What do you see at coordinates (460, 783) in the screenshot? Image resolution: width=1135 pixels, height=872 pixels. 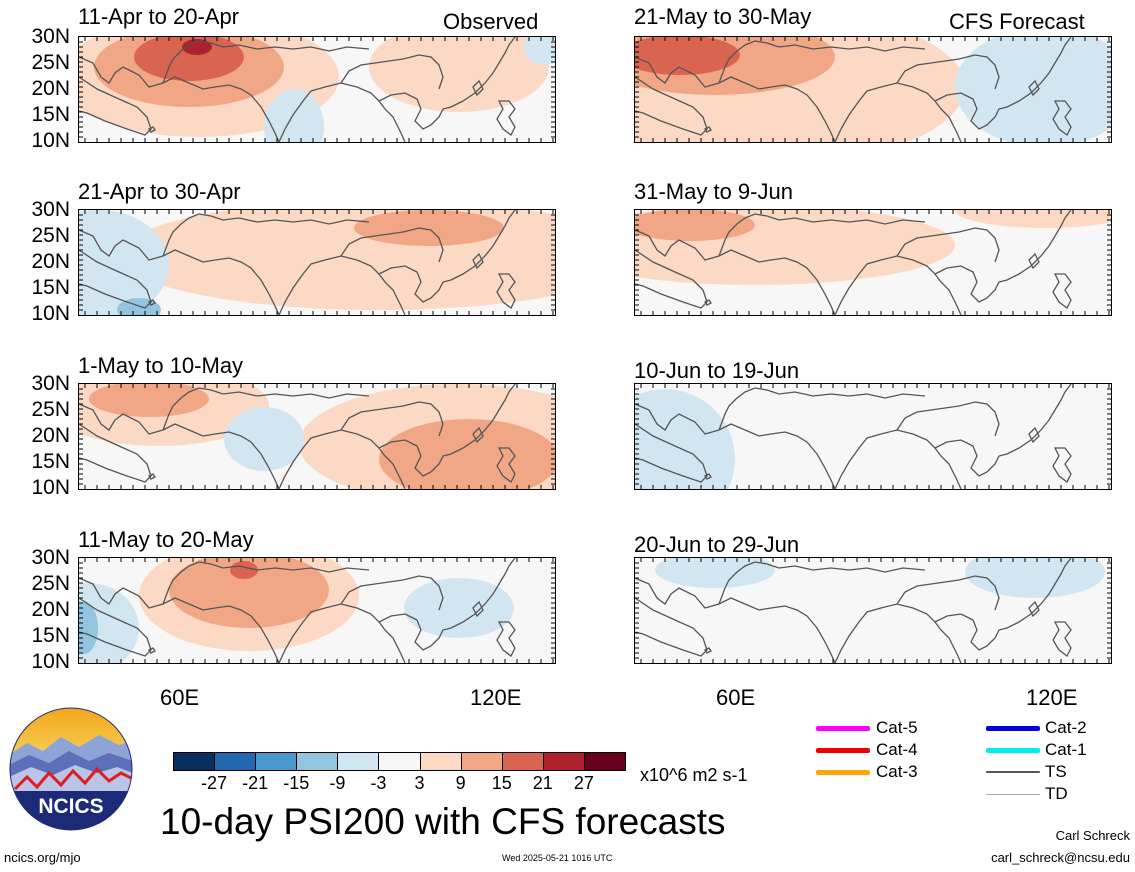 I see `colorbar-label: 9` at bounding box center [460, 783].